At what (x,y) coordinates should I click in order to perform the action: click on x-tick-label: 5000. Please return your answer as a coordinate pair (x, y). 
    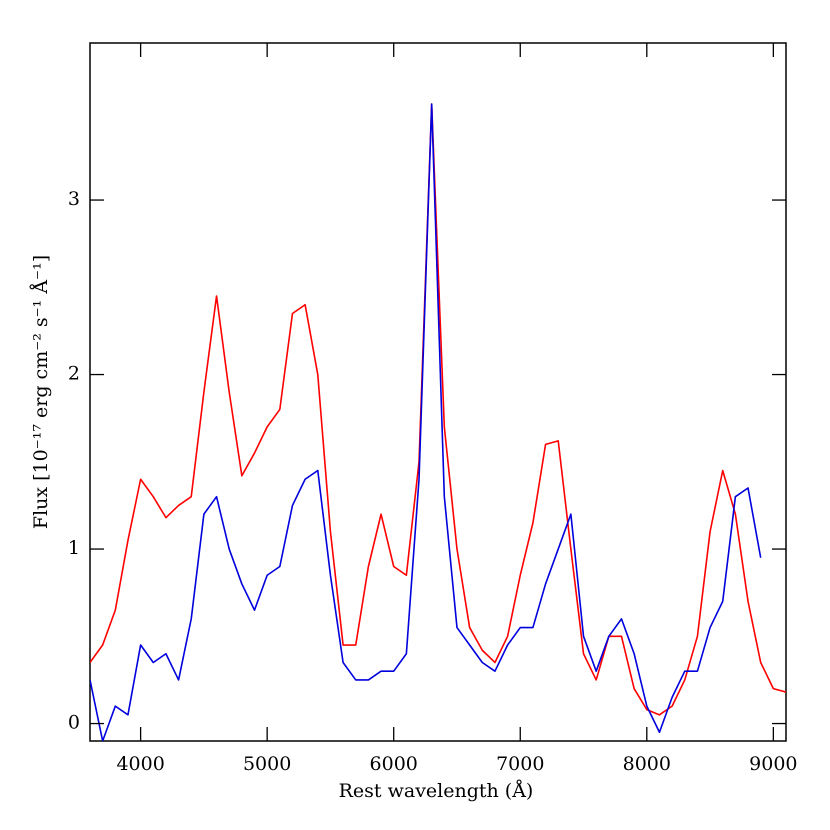
    Looking at the image, I should click on (267, 764).